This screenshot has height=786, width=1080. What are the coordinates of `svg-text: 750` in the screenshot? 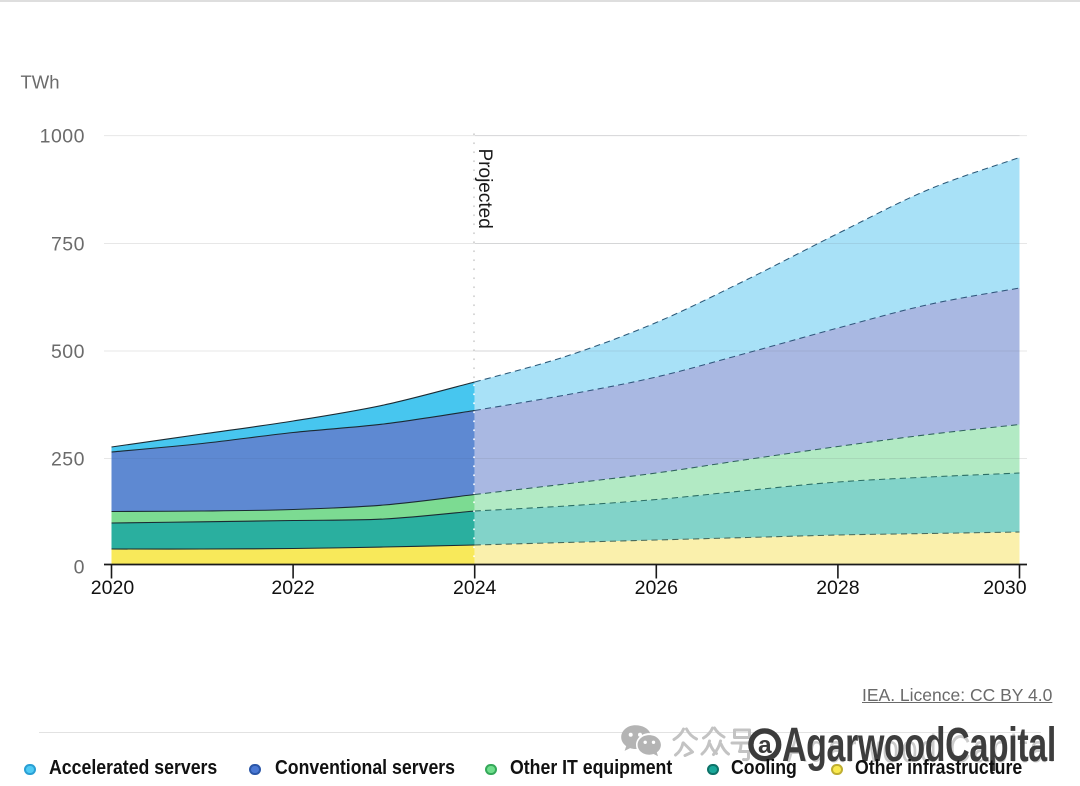 It's located at (68, 244).